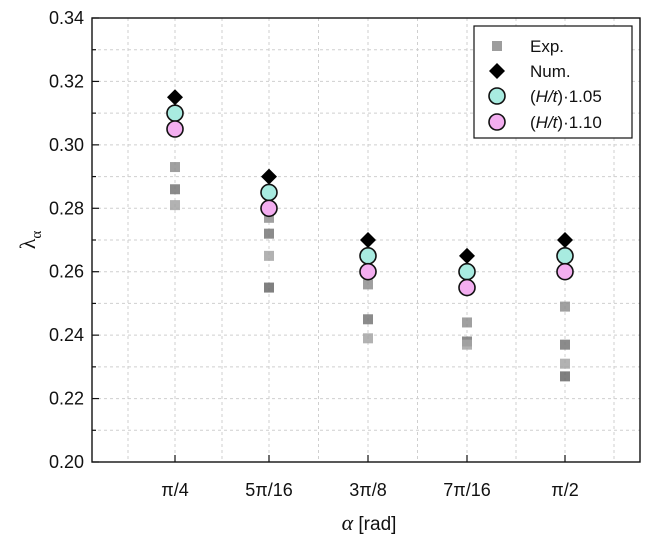 The height and width of the screenshot is (538, 646). I want to click on legend-label: (H/t)·1.05, so click(566, 96).